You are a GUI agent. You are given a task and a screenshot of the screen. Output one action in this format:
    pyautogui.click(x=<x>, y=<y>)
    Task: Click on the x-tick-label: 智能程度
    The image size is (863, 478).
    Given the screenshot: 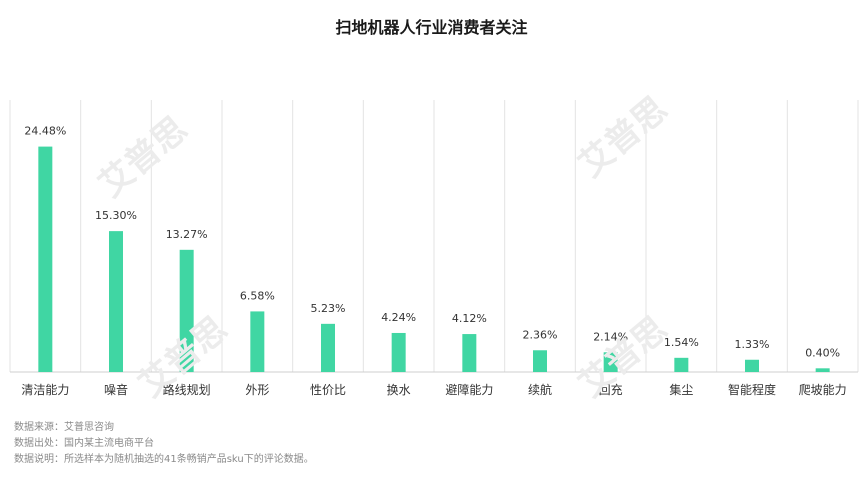 What is the action you would take?
    pyautogui.click(x=752, y=389)
    